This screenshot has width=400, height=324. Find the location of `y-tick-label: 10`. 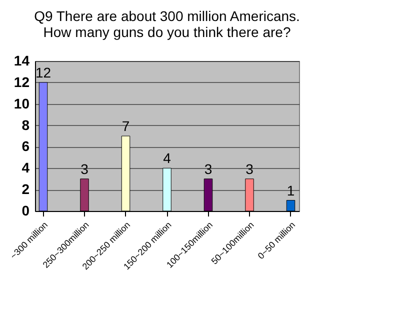

y-tick-label: 10 is located at coordinates (22, 103).